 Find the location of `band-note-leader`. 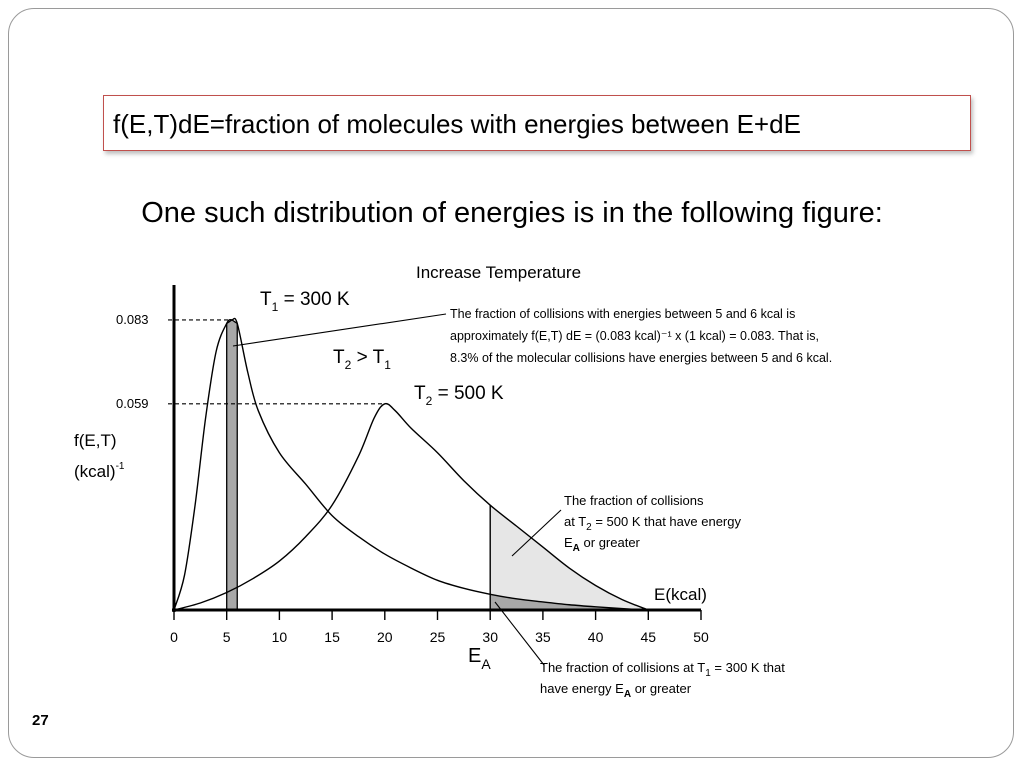

band-note-leader is located at coordinates (339, 330).